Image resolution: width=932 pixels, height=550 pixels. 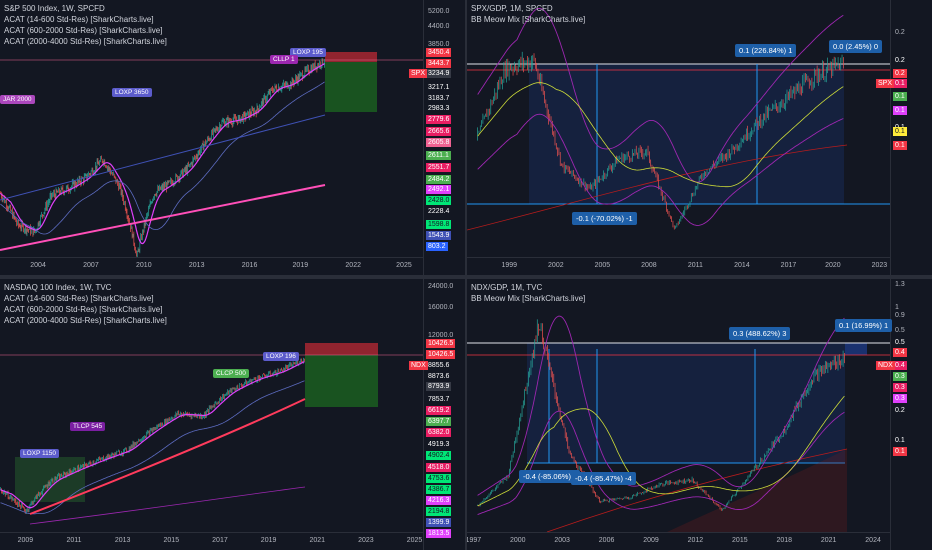 I want to click on measure-label: 0.0 (2.45%) 0, so click(x=856, y=46).